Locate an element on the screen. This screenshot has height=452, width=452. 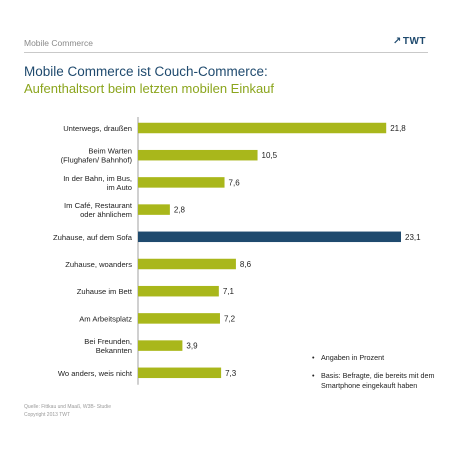
brand-logo: ↗TWT is located at coordinates (409, 41).